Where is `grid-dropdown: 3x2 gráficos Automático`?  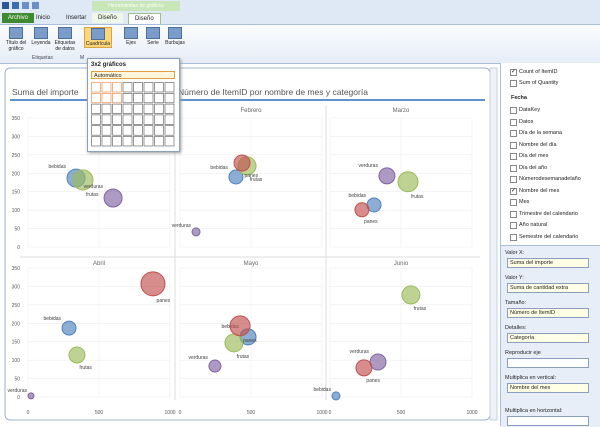
grid-dropdown: 3x2 gráficos Automático is located at coordinates (133, 105).